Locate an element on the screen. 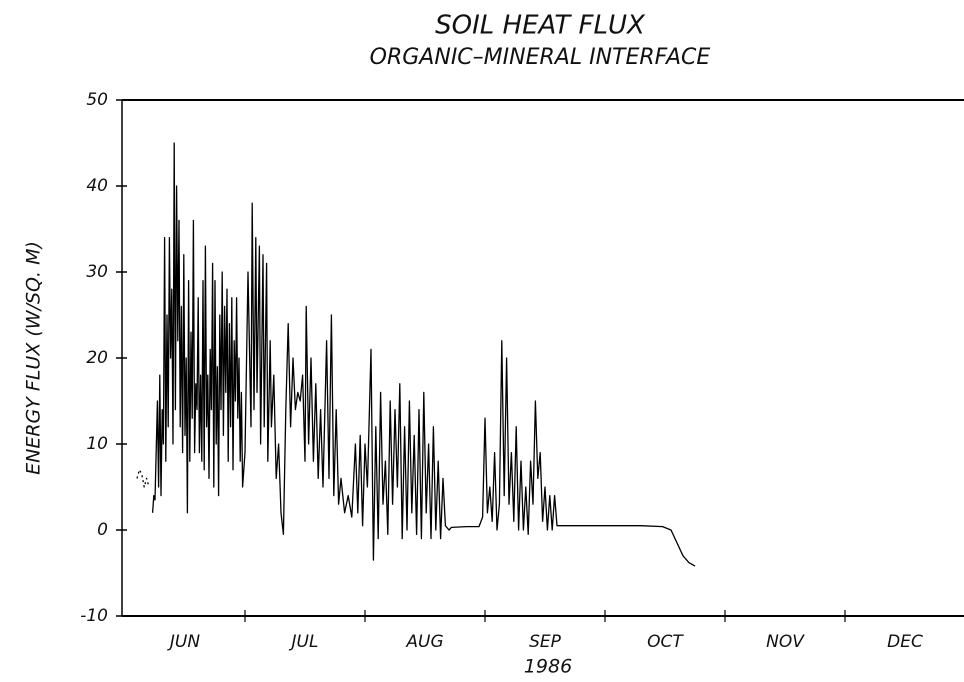  x-tick-label: NOV is located at coordinates (785, 642).